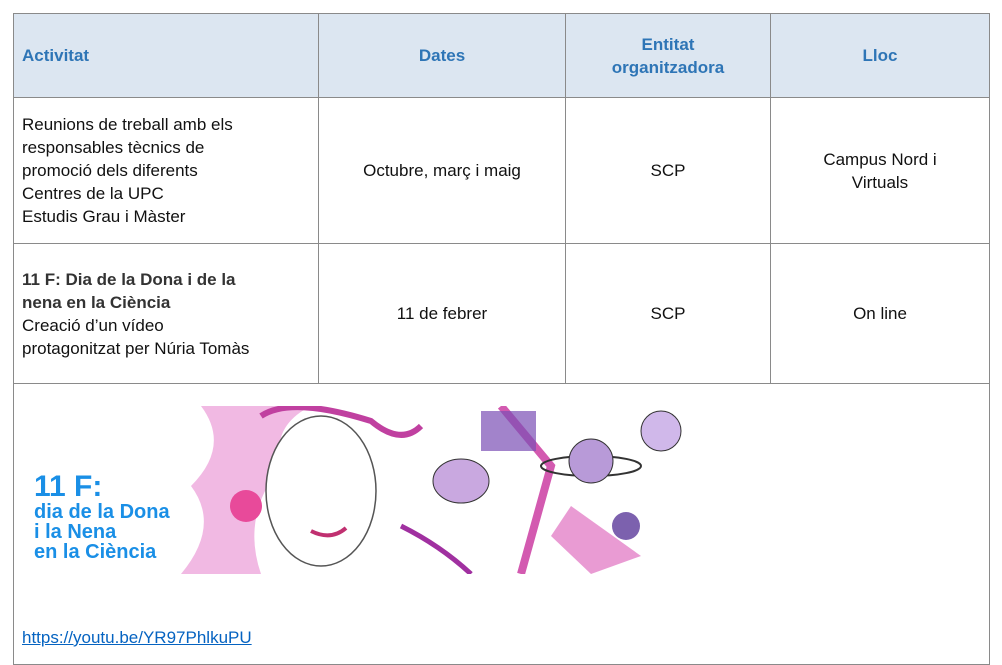 The height and width of the screenshot is (665, 1002). What do you see at coordinates (166, 55) in the screenshot?
I see `header-cell: Activitat` at bounding box center [166, 55].